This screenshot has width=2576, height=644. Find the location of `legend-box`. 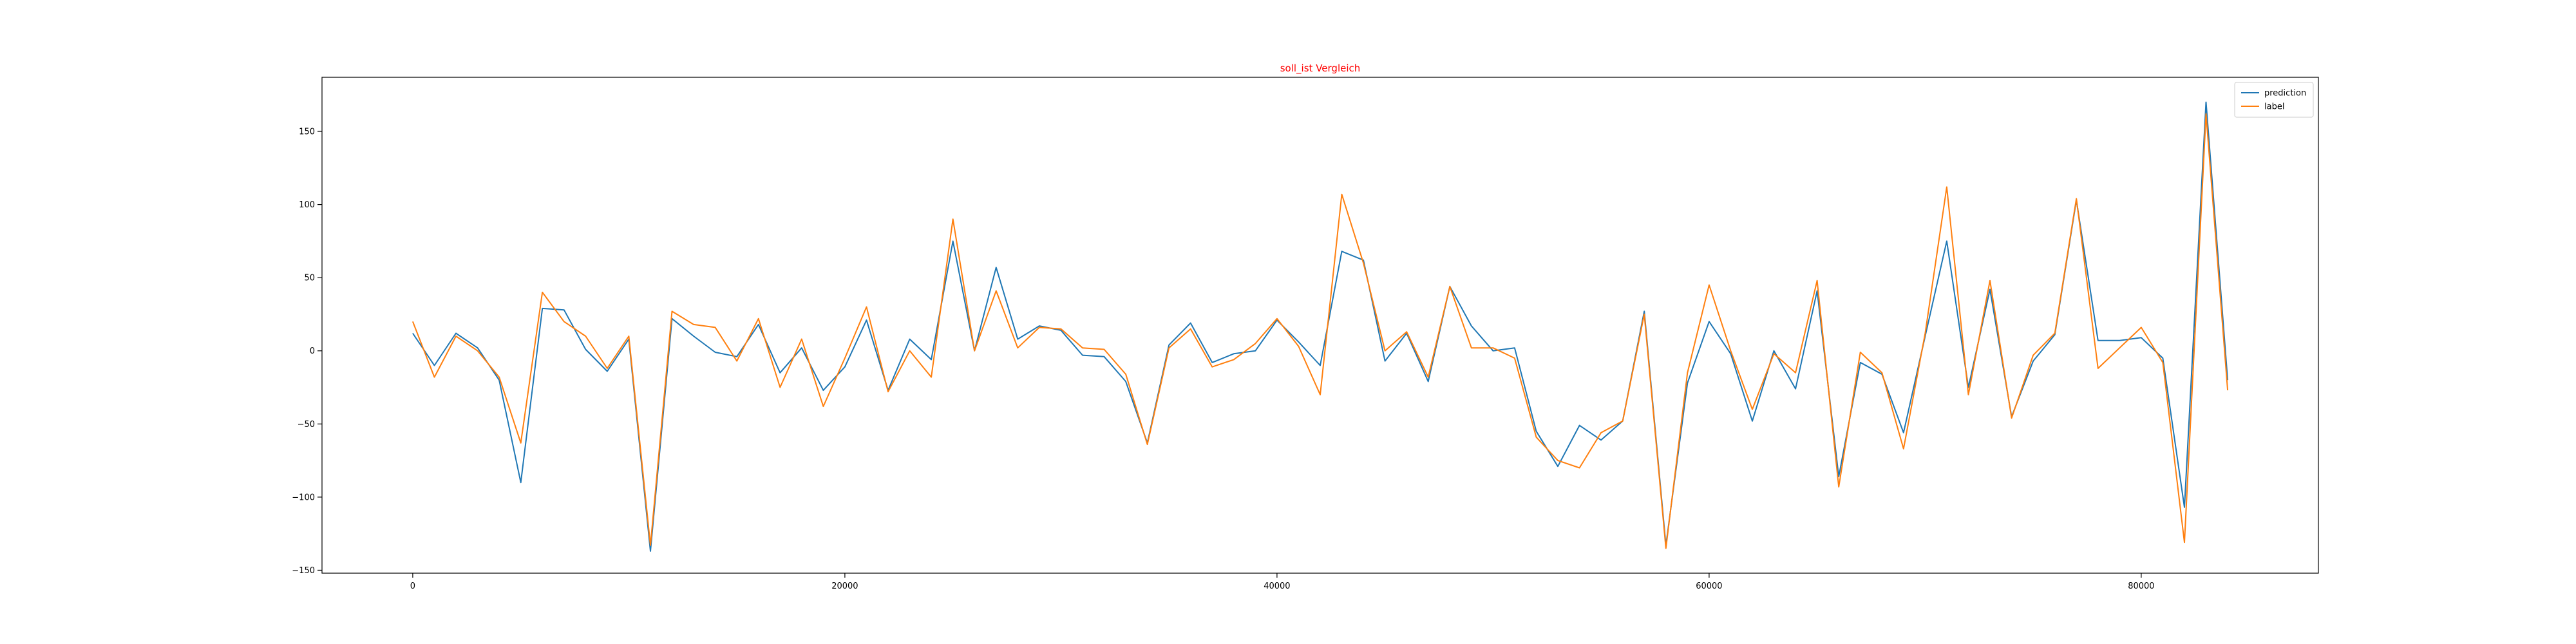

legend-box is located at coordinates (2274, 100).